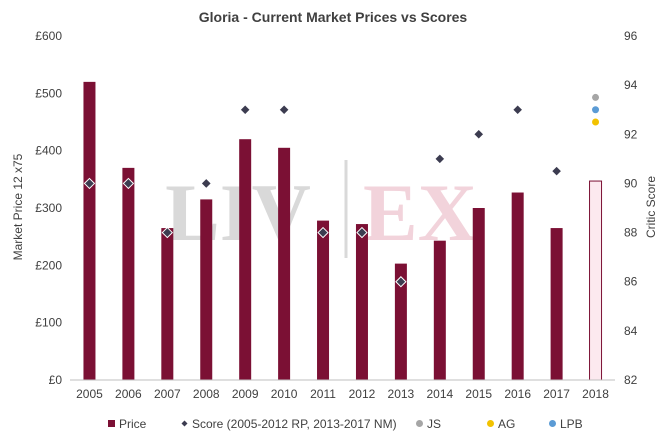 The image size is (667, 438). Describe the element at coordinates (631, 183) in the screenshot. I see `y-right-tick-label: 90` at that location.